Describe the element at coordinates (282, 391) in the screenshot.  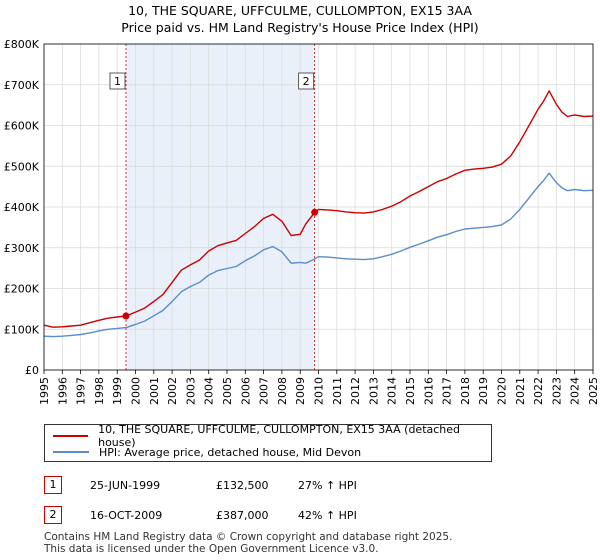
I see `x-tick-label: 2008` at that location.